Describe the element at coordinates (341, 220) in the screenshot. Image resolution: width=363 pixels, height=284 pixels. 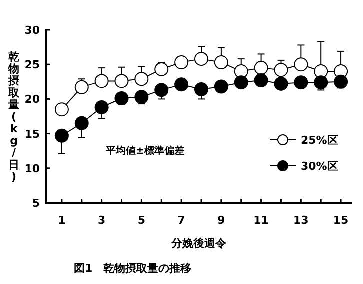
I see `x-tick-label: 15` at that location.